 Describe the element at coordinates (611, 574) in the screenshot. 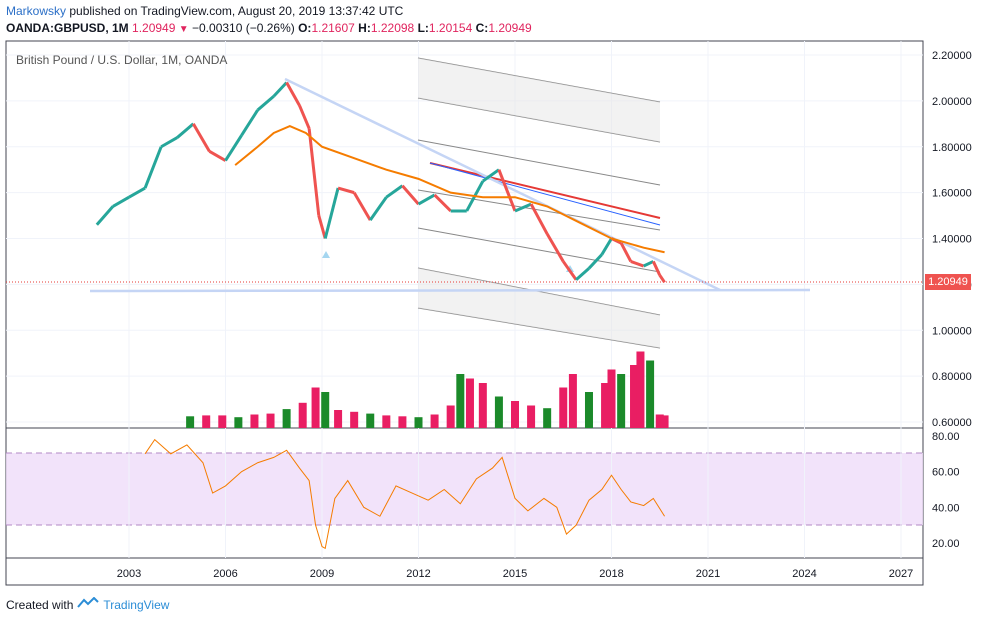

I see `x-tick-label: 2018` at that location.